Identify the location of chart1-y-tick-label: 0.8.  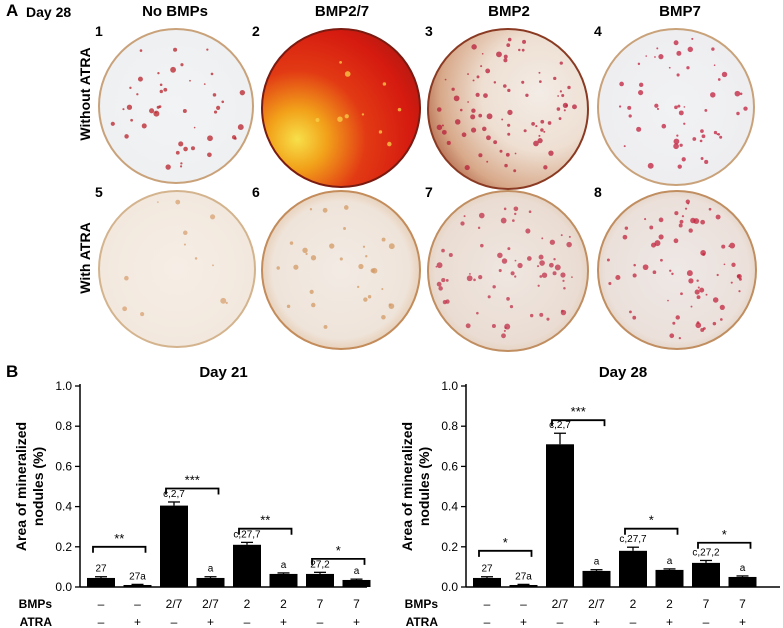
(63, 426).